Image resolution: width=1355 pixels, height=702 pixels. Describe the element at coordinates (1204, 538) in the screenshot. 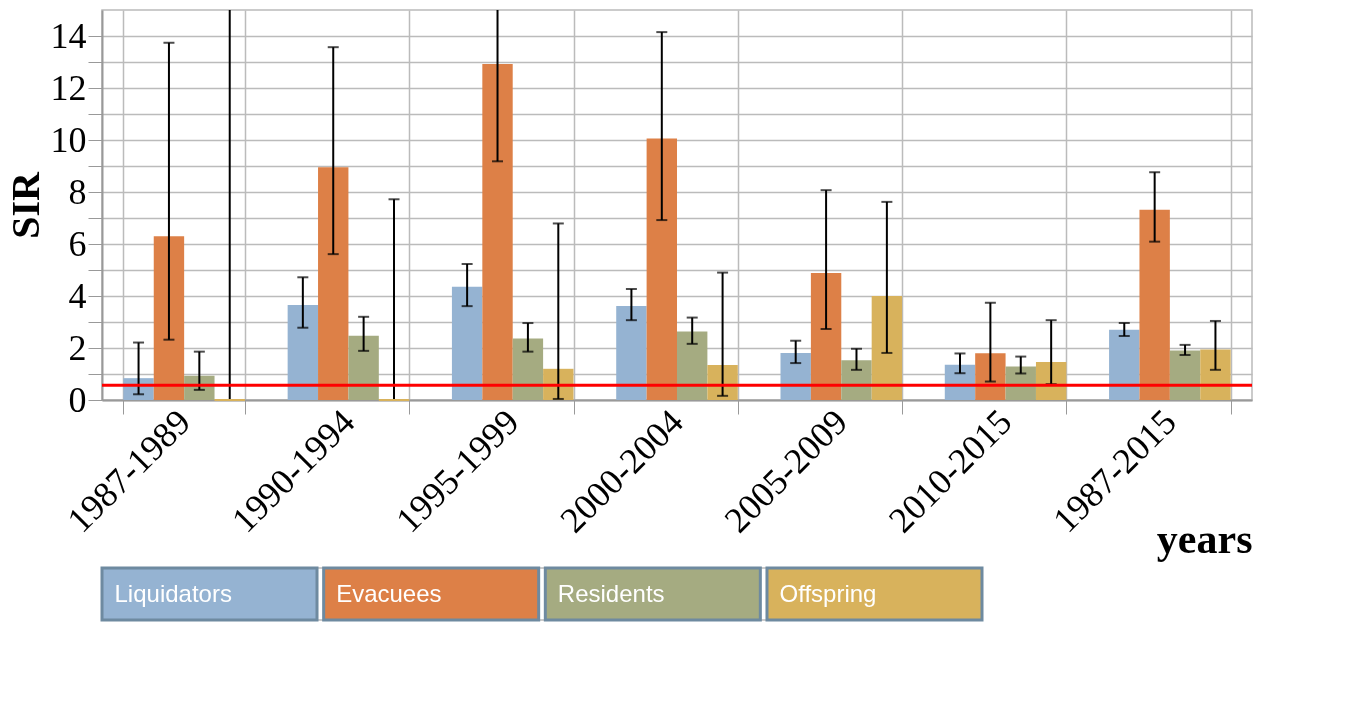

I see `x-axis-title: years` at that location.